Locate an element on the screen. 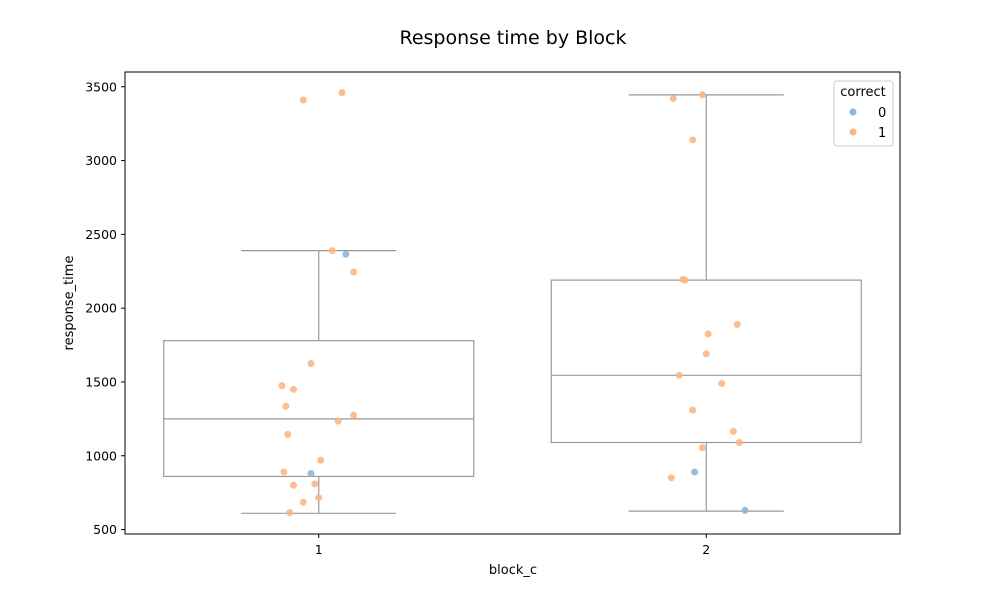  y-tick-label: 3000 is located at coordinates (101, 160).